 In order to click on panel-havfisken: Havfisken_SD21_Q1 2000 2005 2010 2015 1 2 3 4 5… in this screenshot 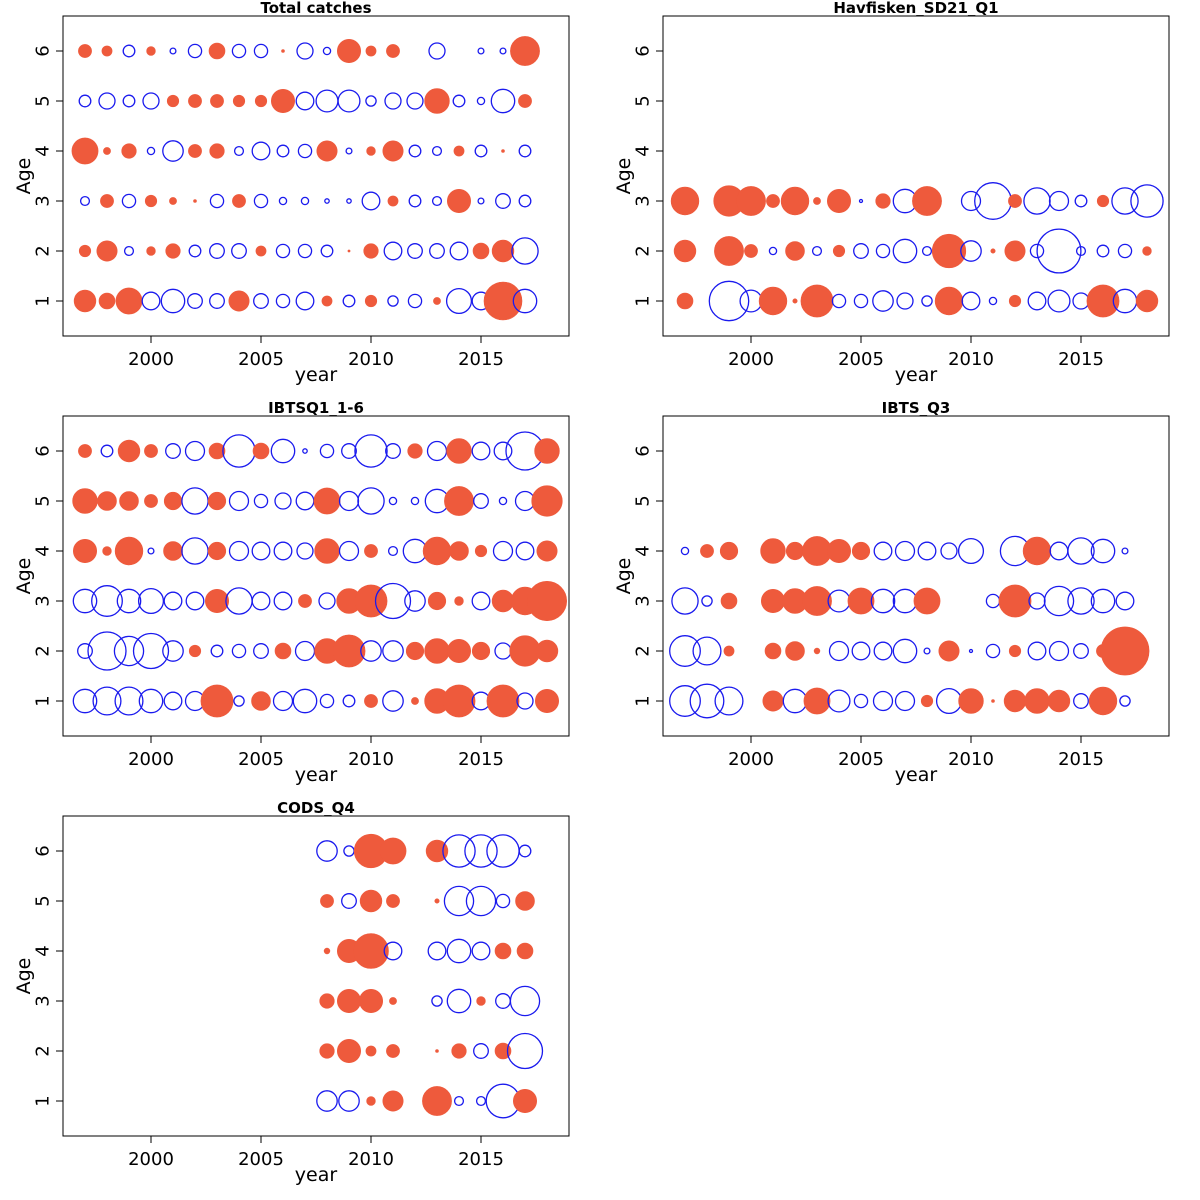, I will do `click(891, 193)`.